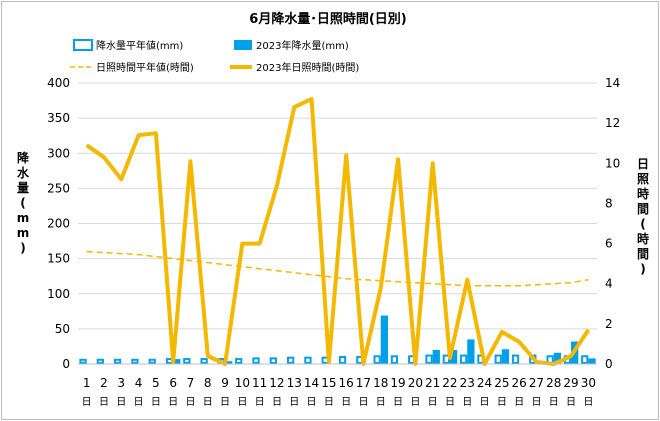 The image size is (660, 421). What do you see at coordinates (536, 383) in the screenshot?
I see `x-tick-label: 27` at bounding box center [536, 383].